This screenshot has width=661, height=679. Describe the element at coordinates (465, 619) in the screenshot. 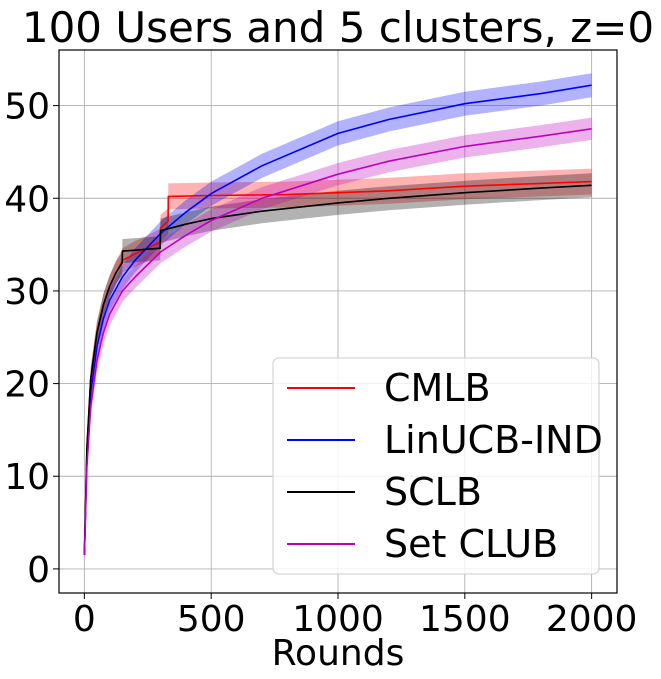

I see `x-tick-label: 1500` at that location.